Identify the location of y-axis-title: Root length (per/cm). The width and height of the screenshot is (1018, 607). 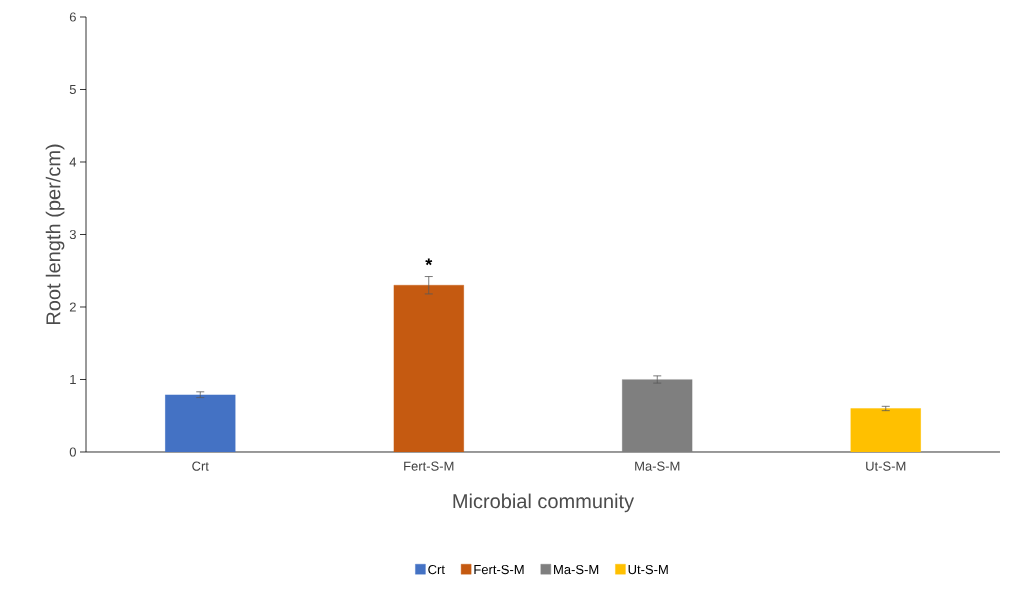
(55, 234).